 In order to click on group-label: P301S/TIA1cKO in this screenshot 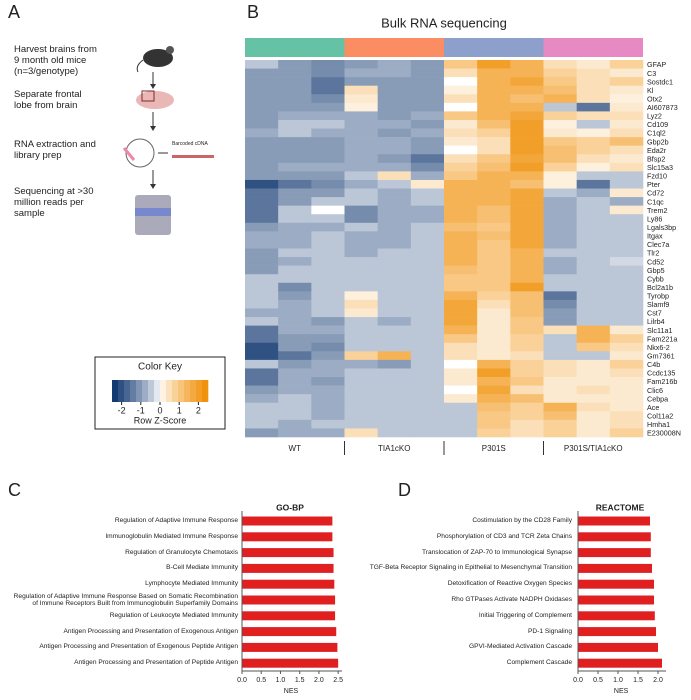, I will do `click(593, 448)`.